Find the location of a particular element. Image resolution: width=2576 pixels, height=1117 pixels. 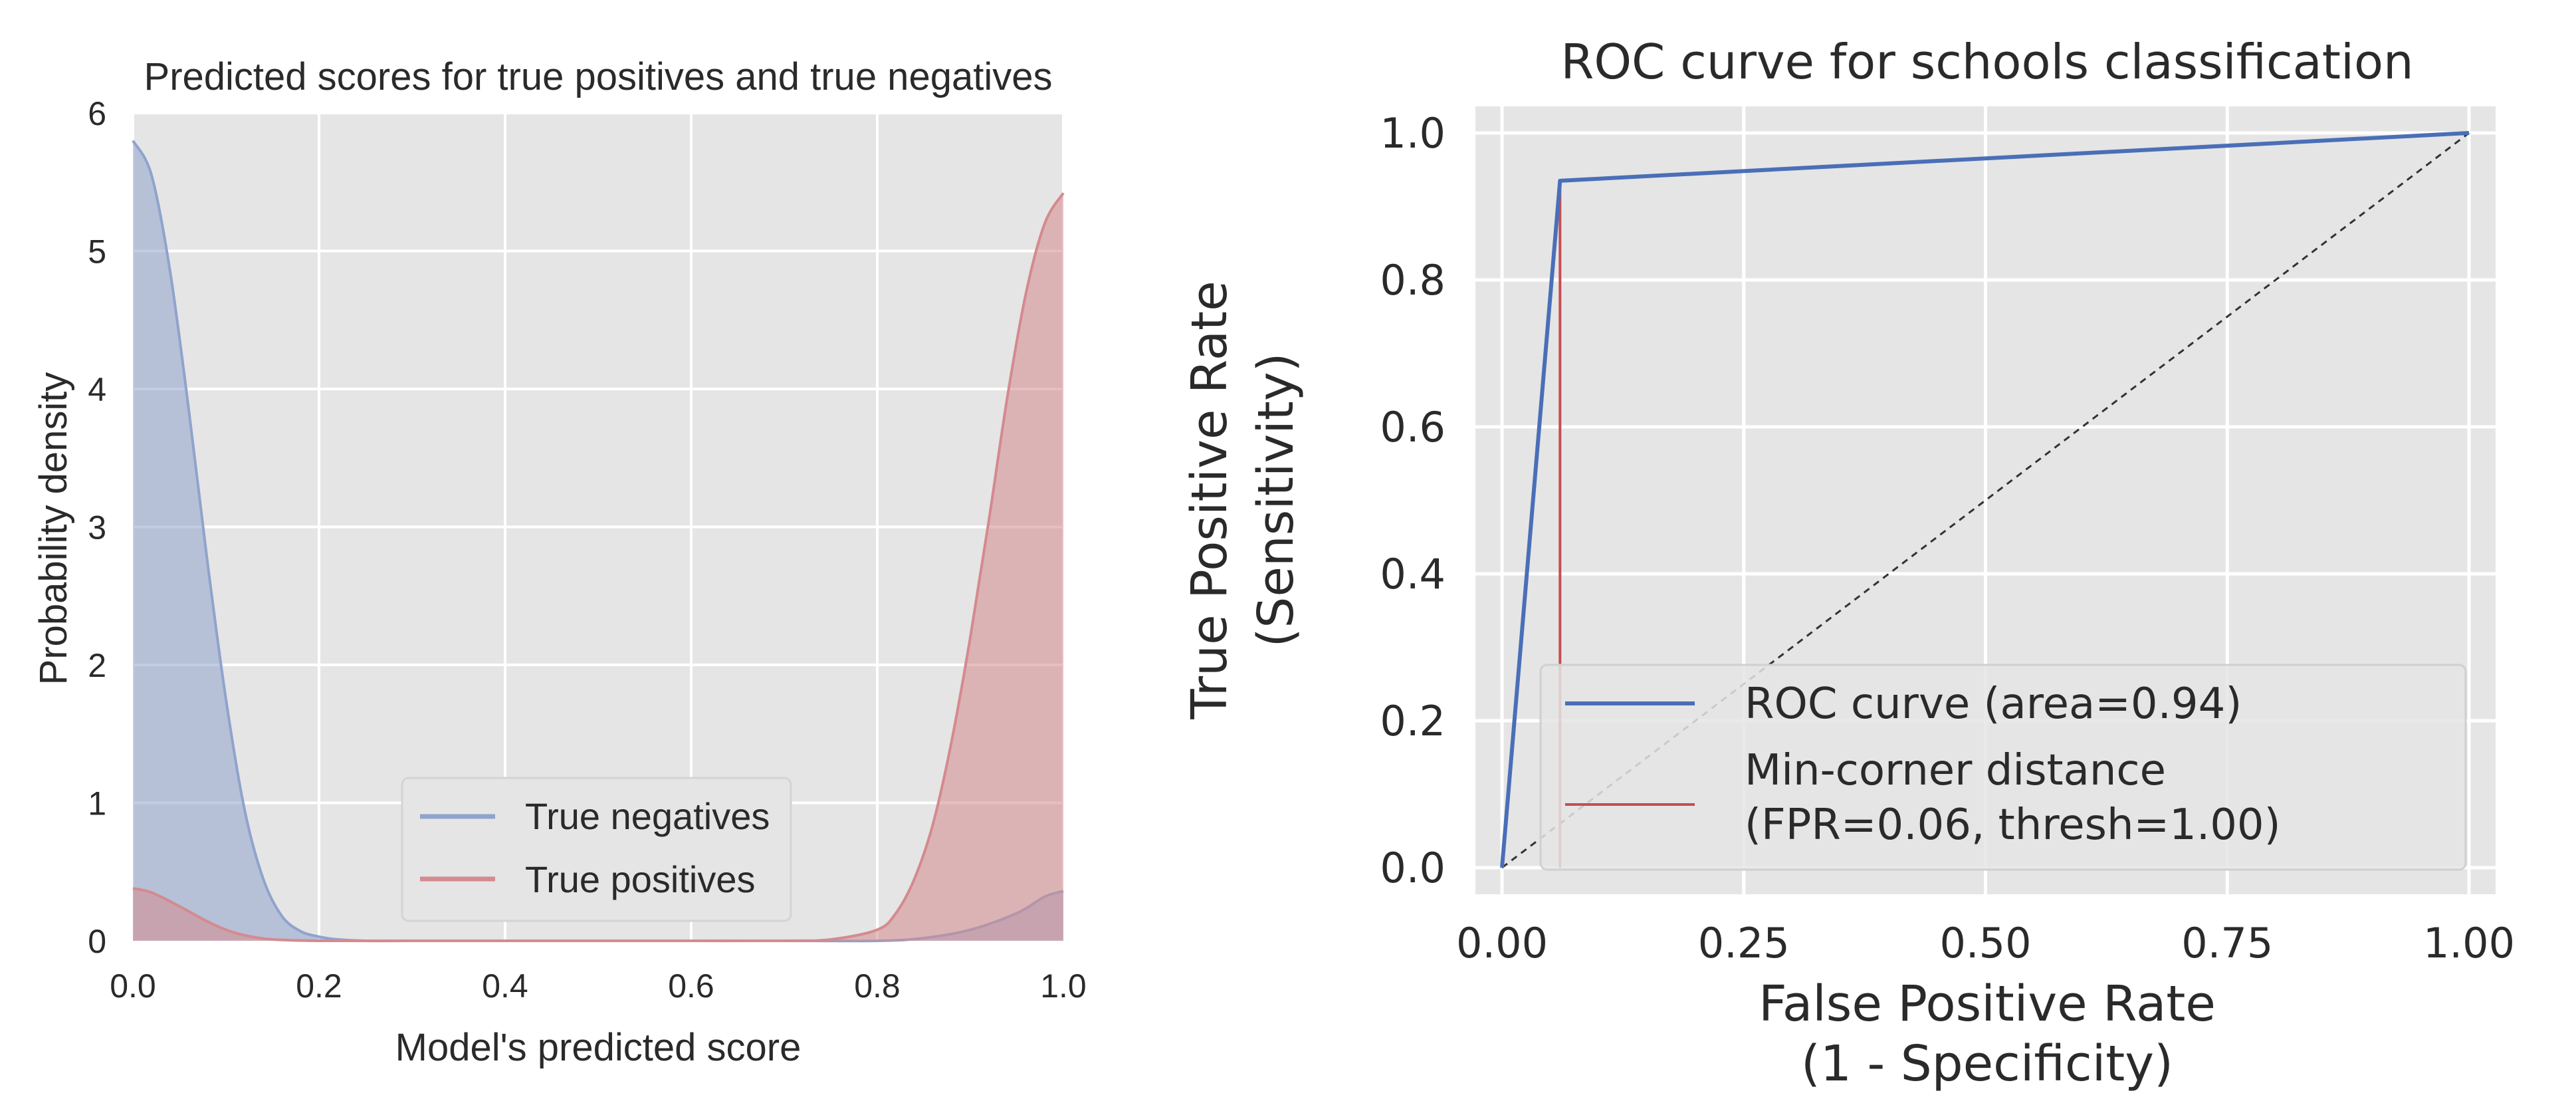

roc-chart-title: ROC curve for schools classification is located at coordinates (1986, 62).